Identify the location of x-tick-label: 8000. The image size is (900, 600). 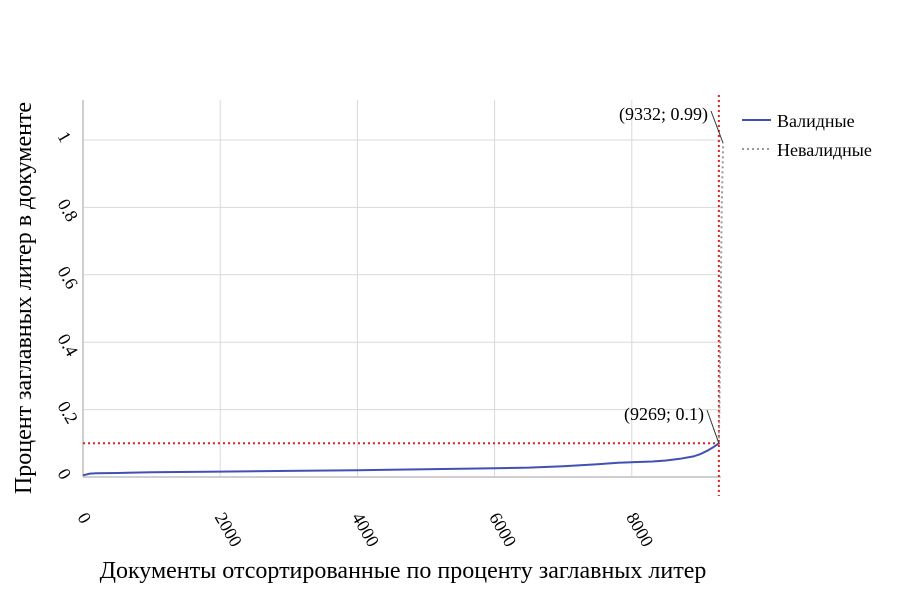
(639, 529).